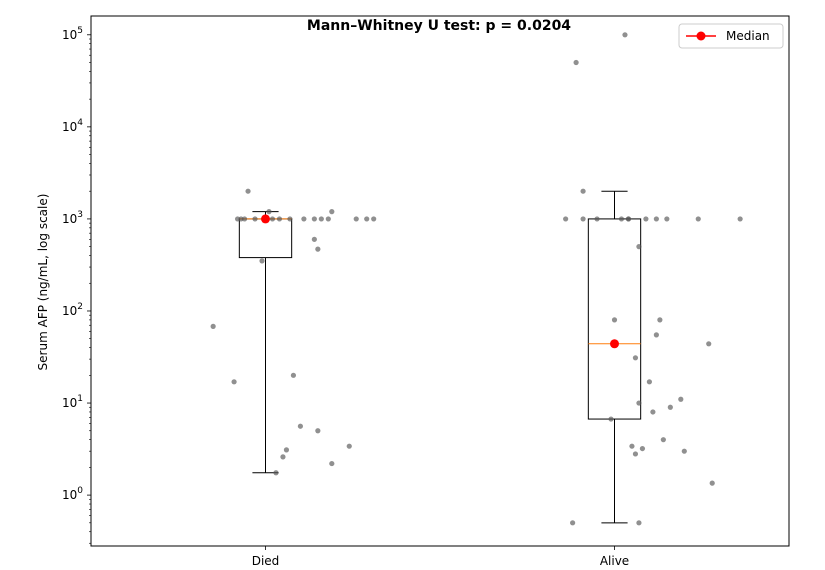 The image size is (825, 570). I want to click on legend-frame, so click(731, 36).